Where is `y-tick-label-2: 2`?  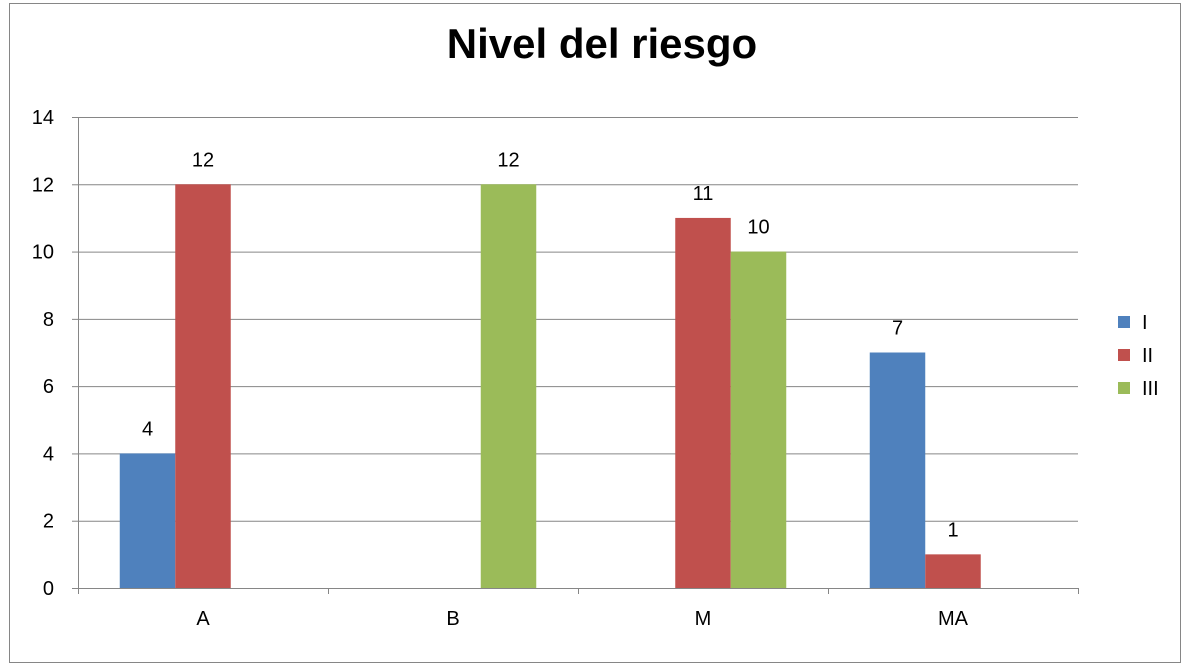 y-tick-label-2: 2 is located at coordinates (48, 522).